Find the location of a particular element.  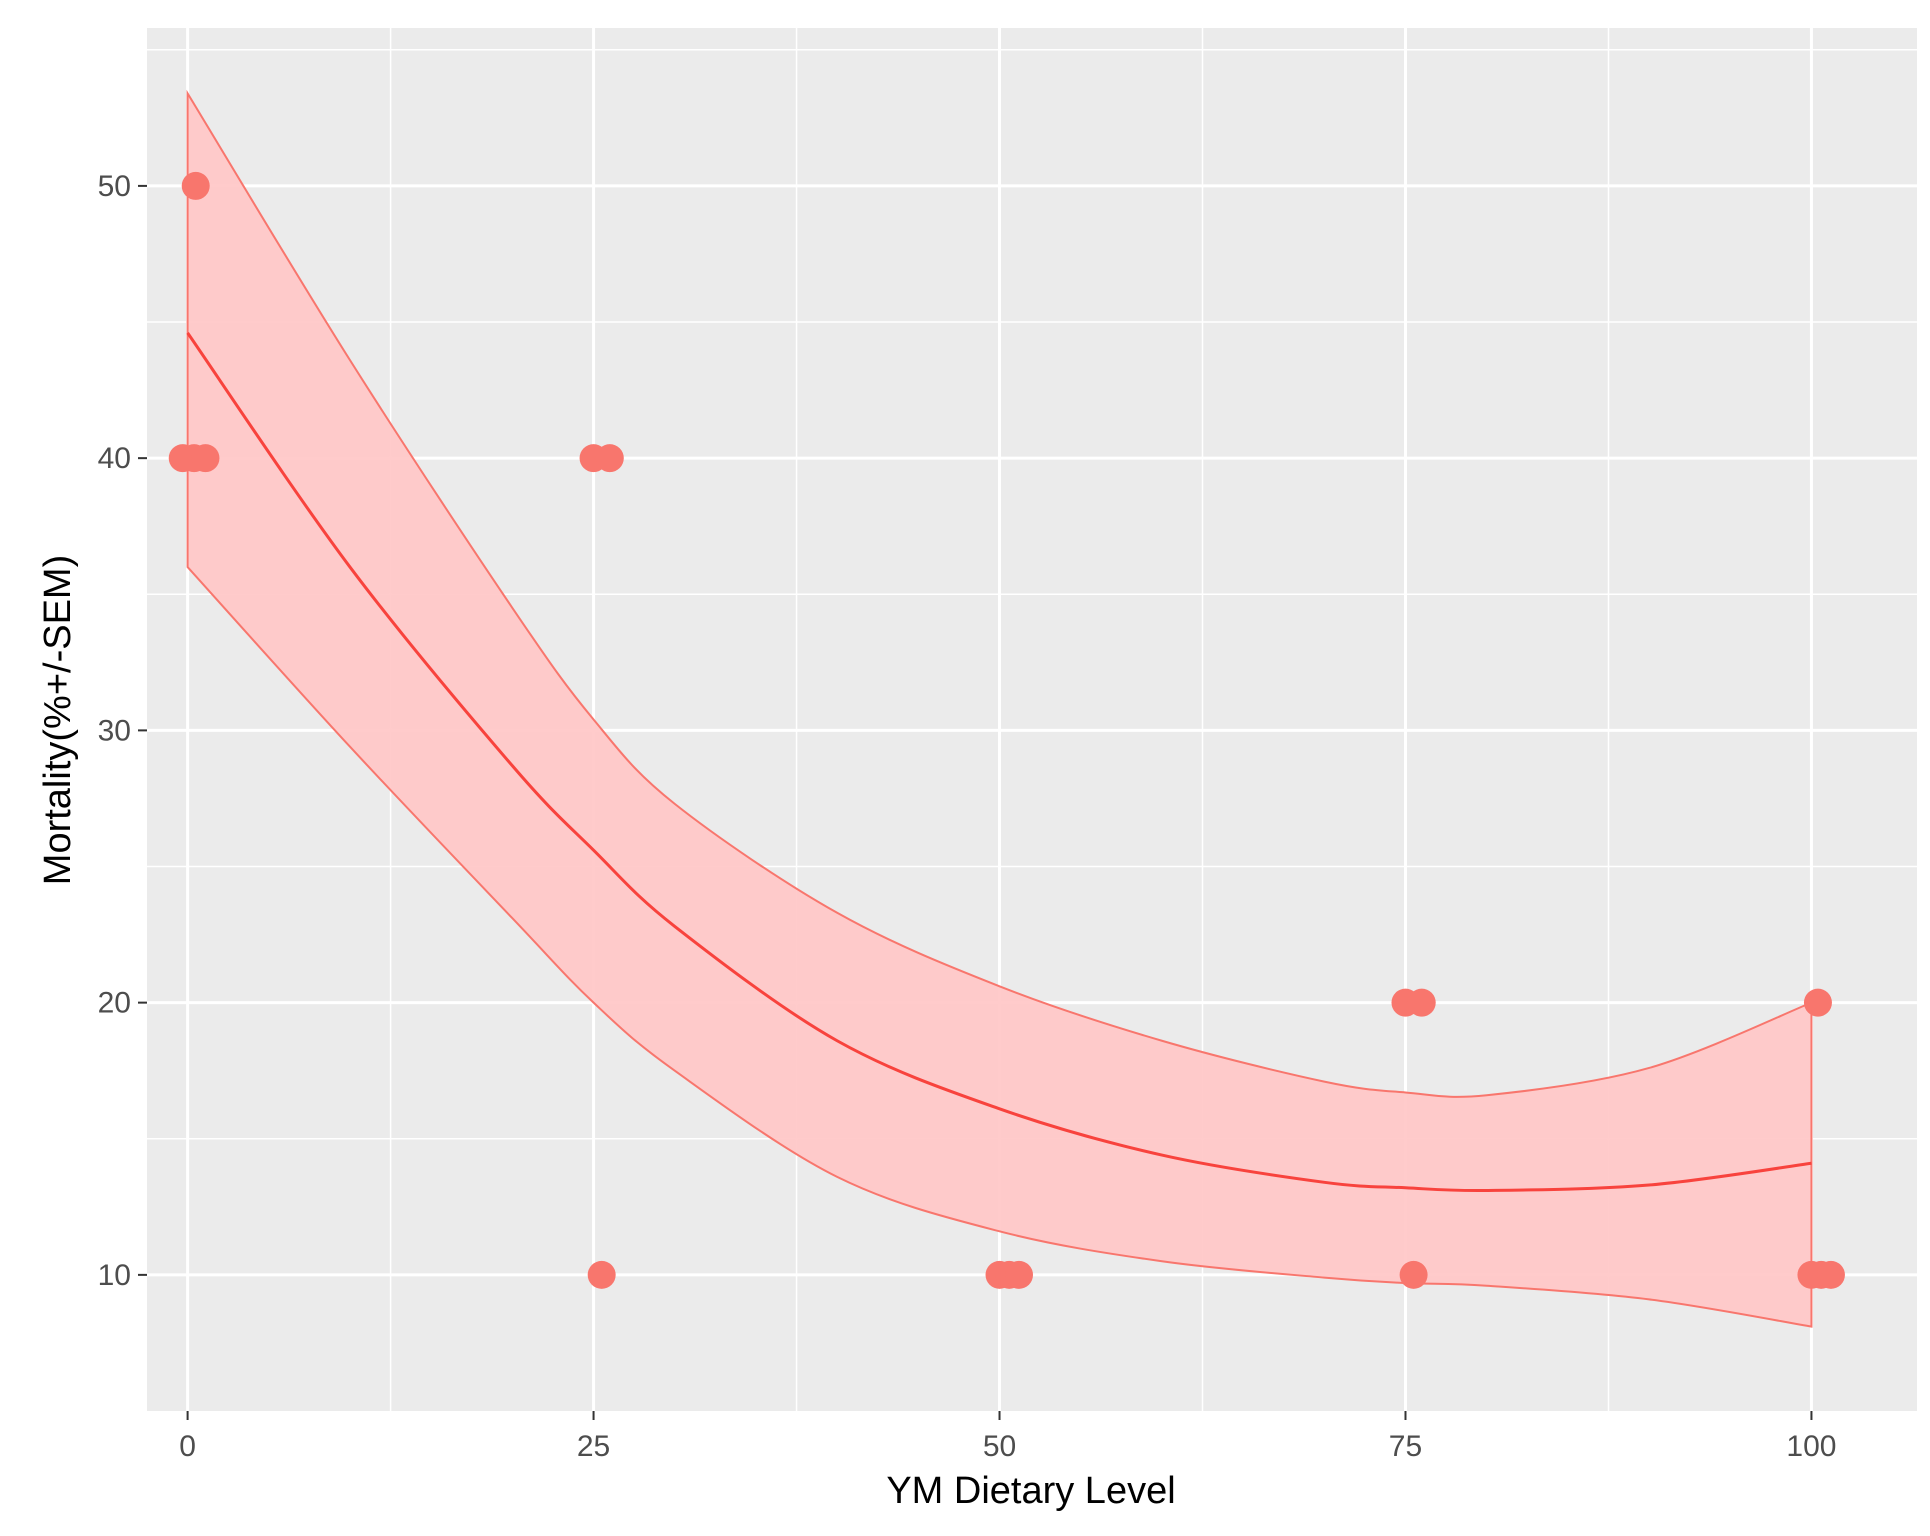

x-axis-title: YM Dietary Level is located at coordinates (1030, 1491).